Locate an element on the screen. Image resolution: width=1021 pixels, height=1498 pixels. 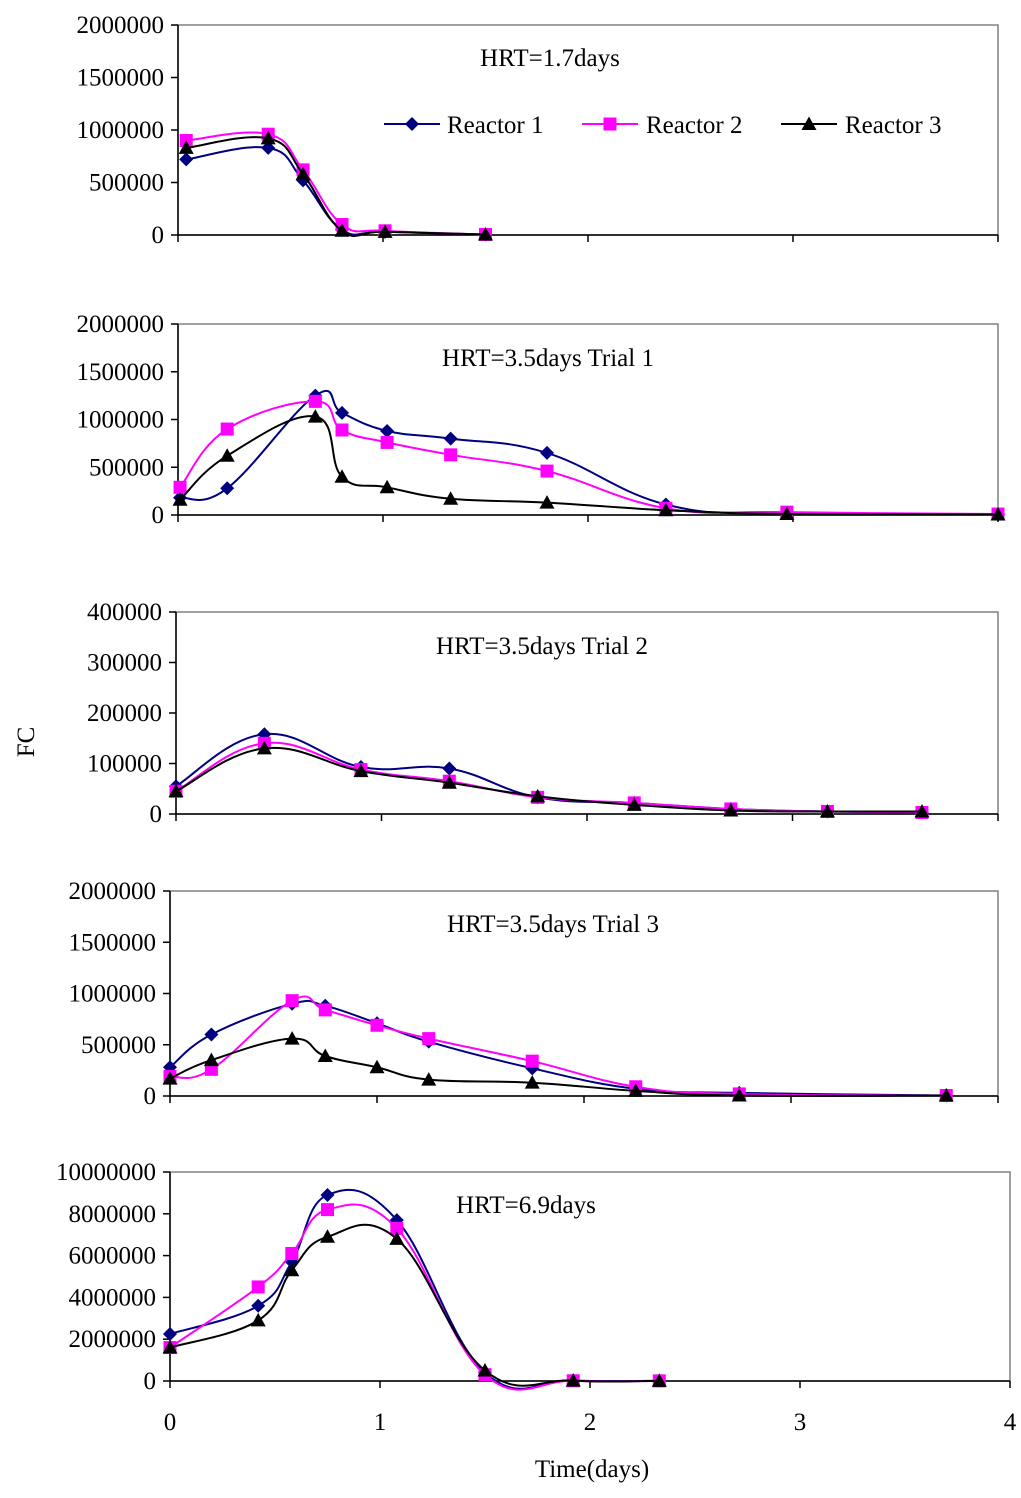
y-tick-label: 6000000 is located at coordinates (113, 1256).